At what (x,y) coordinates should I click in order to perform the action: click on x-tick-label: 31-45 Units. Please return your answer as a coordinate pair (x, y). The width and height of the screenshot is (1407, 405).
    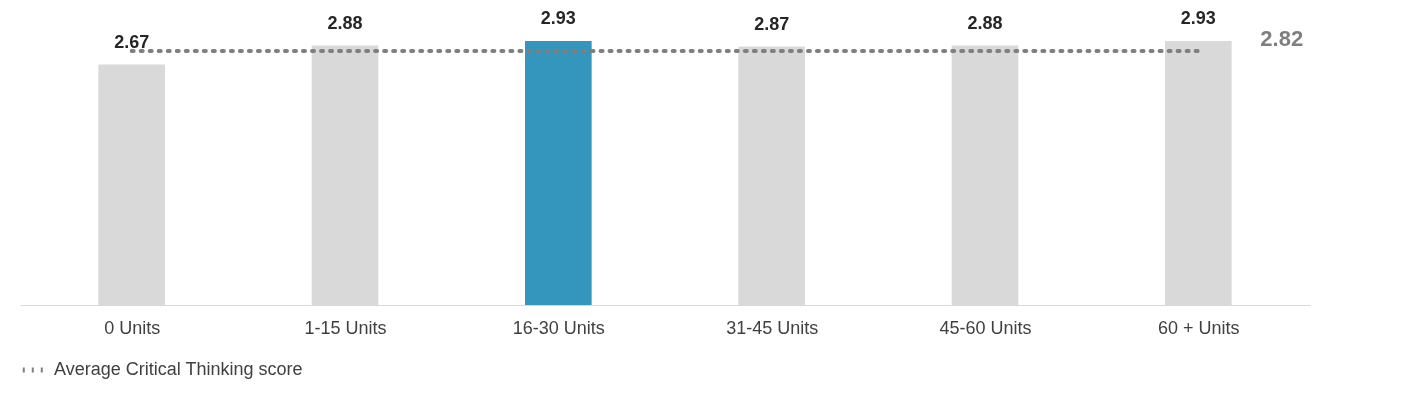
    Looking at the image, I should click on (772, 327).